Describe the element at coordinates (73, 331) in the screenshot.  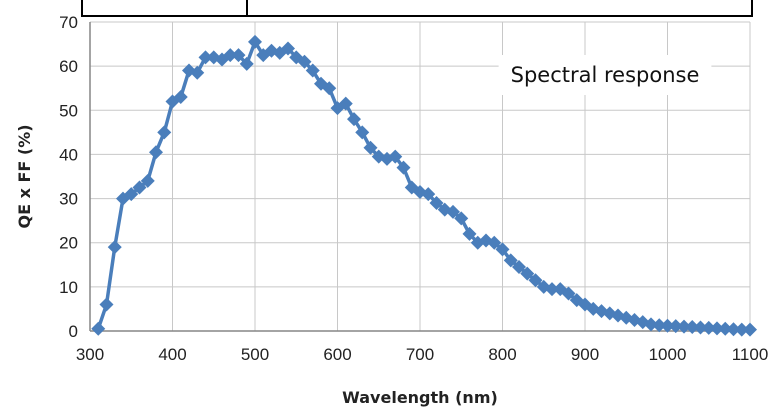
I see `y-tick-label: 0` at that location.